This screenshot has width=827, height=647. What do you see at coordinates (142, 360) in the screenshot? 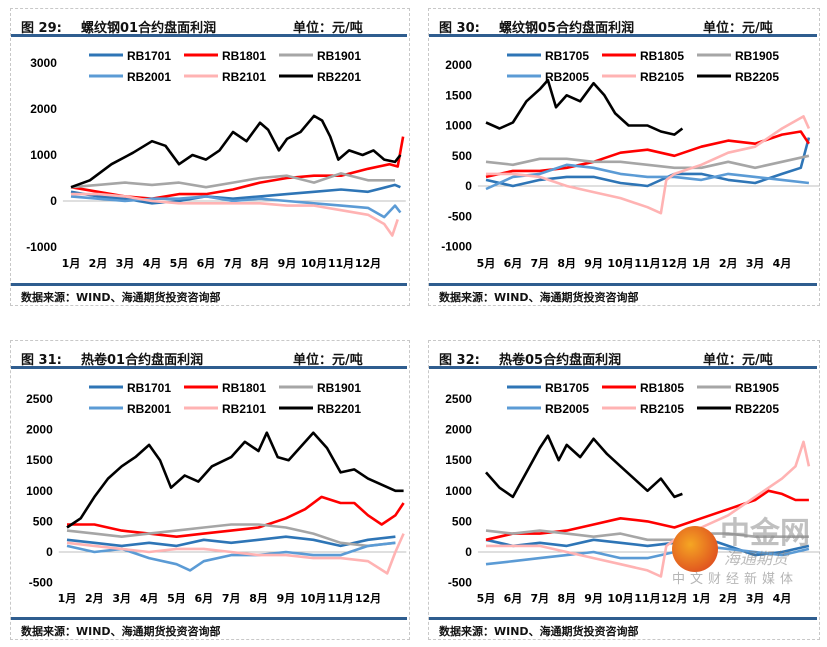
I see `chart-title: 热卷01合约盘面利润` at bounding box center [142, 360].